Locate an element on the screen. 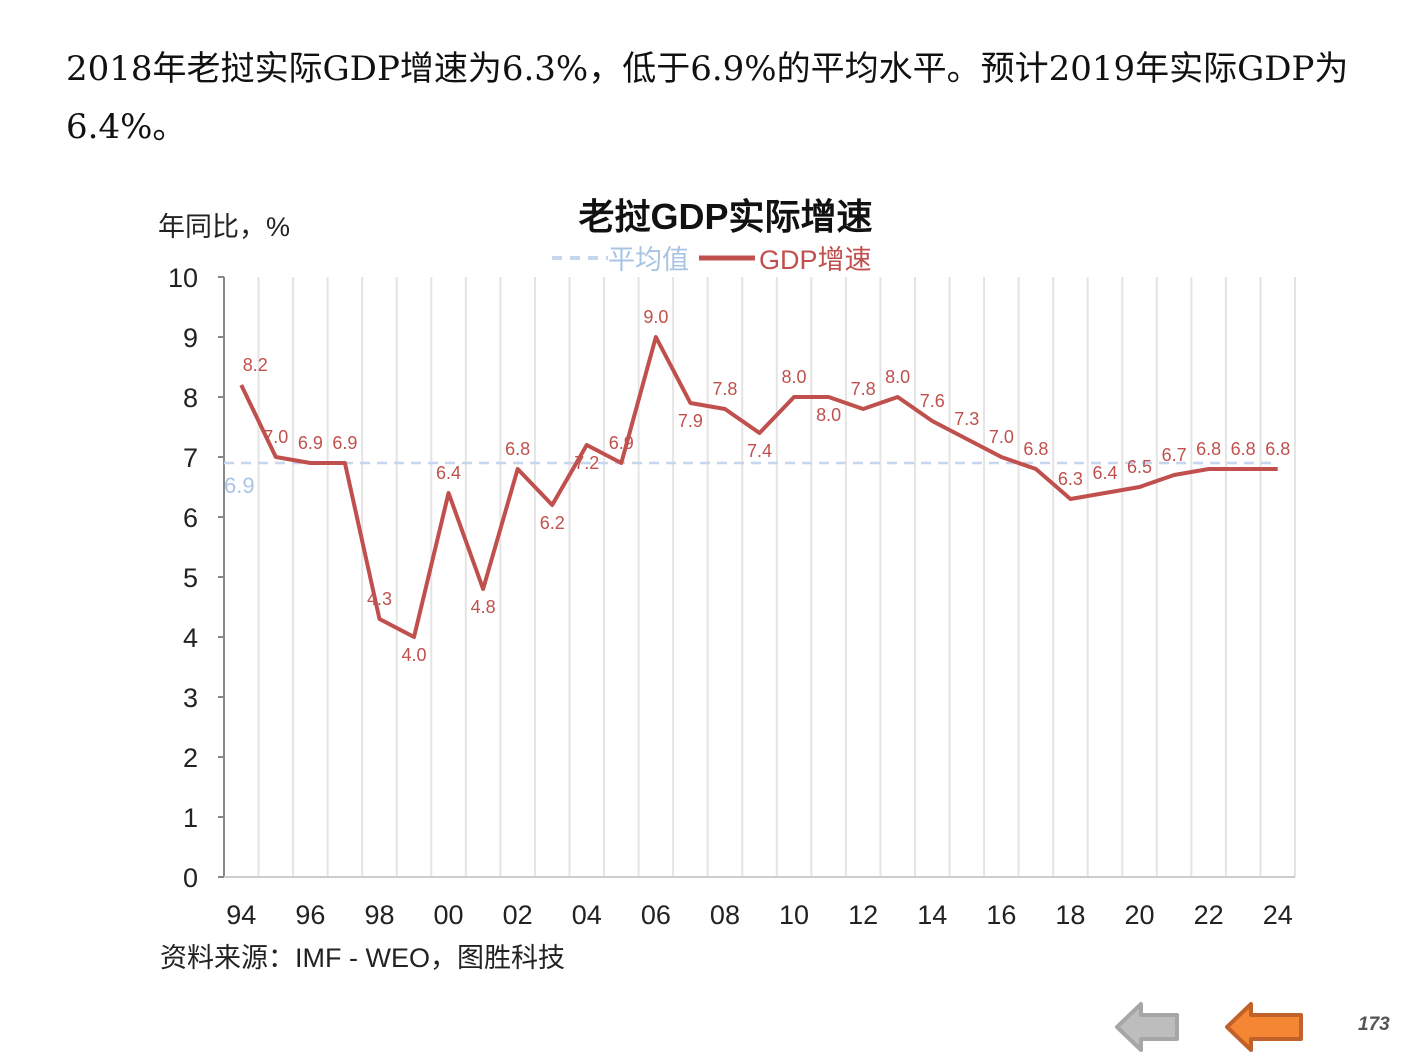 Image resolution: width=1411 pixels, height=1058 pixels. x-tick-label: 96 is located at coordinates (310, 915).